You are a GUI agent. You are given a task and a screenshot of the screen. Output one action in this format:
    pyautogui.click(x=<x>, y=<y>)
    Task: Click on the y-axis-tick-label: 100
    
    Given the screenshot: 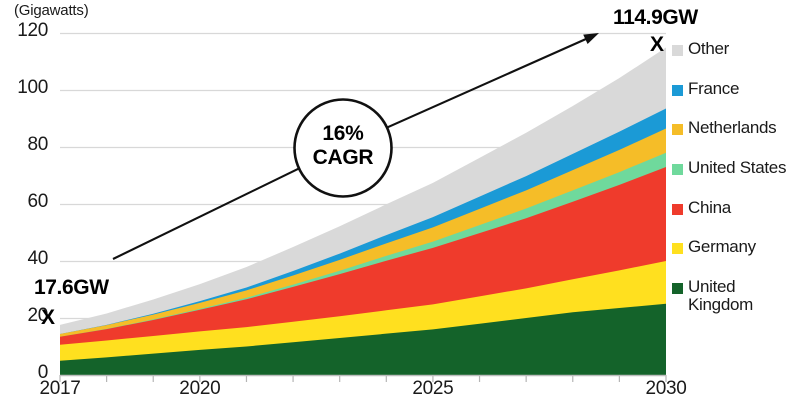 What is the action you would take?
    pyautogui.click(x=32, y=87)
    